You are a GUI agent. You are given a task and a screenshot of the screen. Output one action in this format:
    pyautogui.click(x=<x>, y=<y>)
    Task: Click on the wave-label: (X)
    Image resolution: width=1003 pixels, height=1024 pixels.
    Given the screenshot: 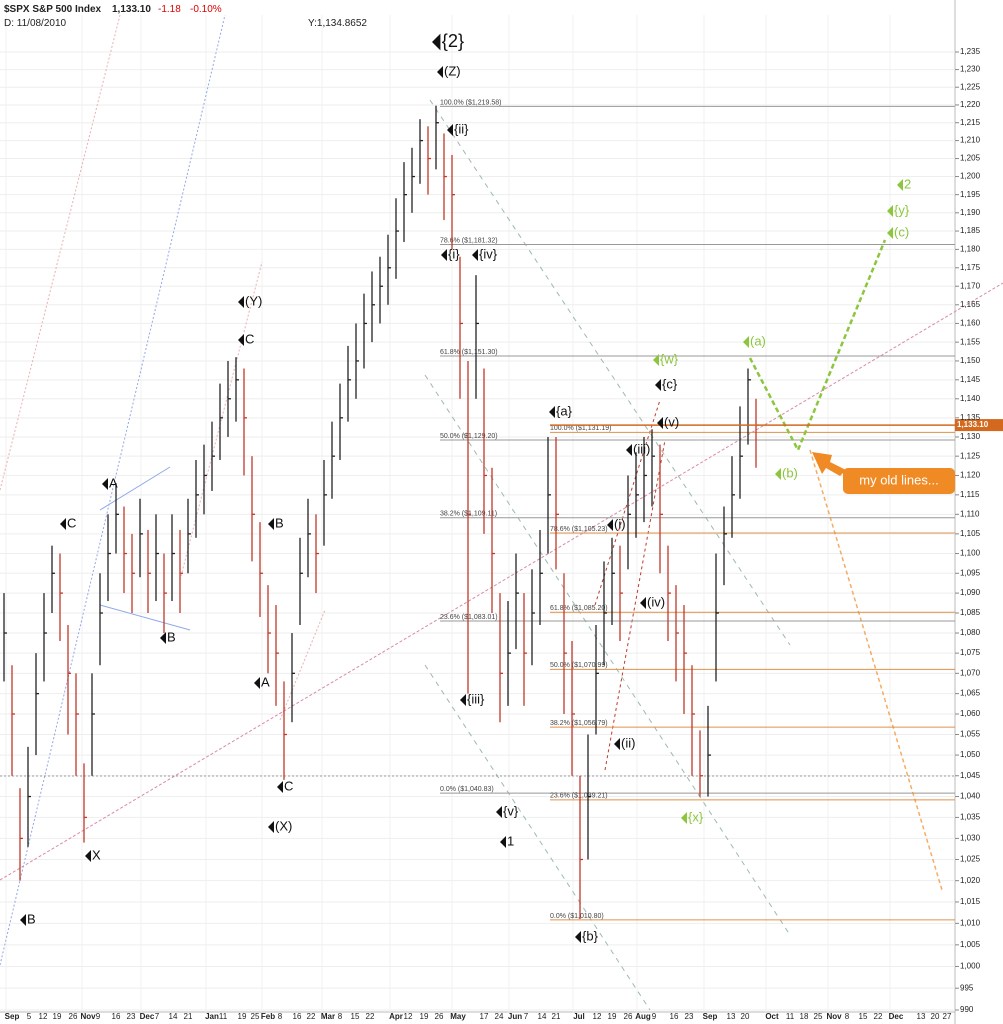 What is the action you would take?
    pyautogui.click(x=283, y=825)
    